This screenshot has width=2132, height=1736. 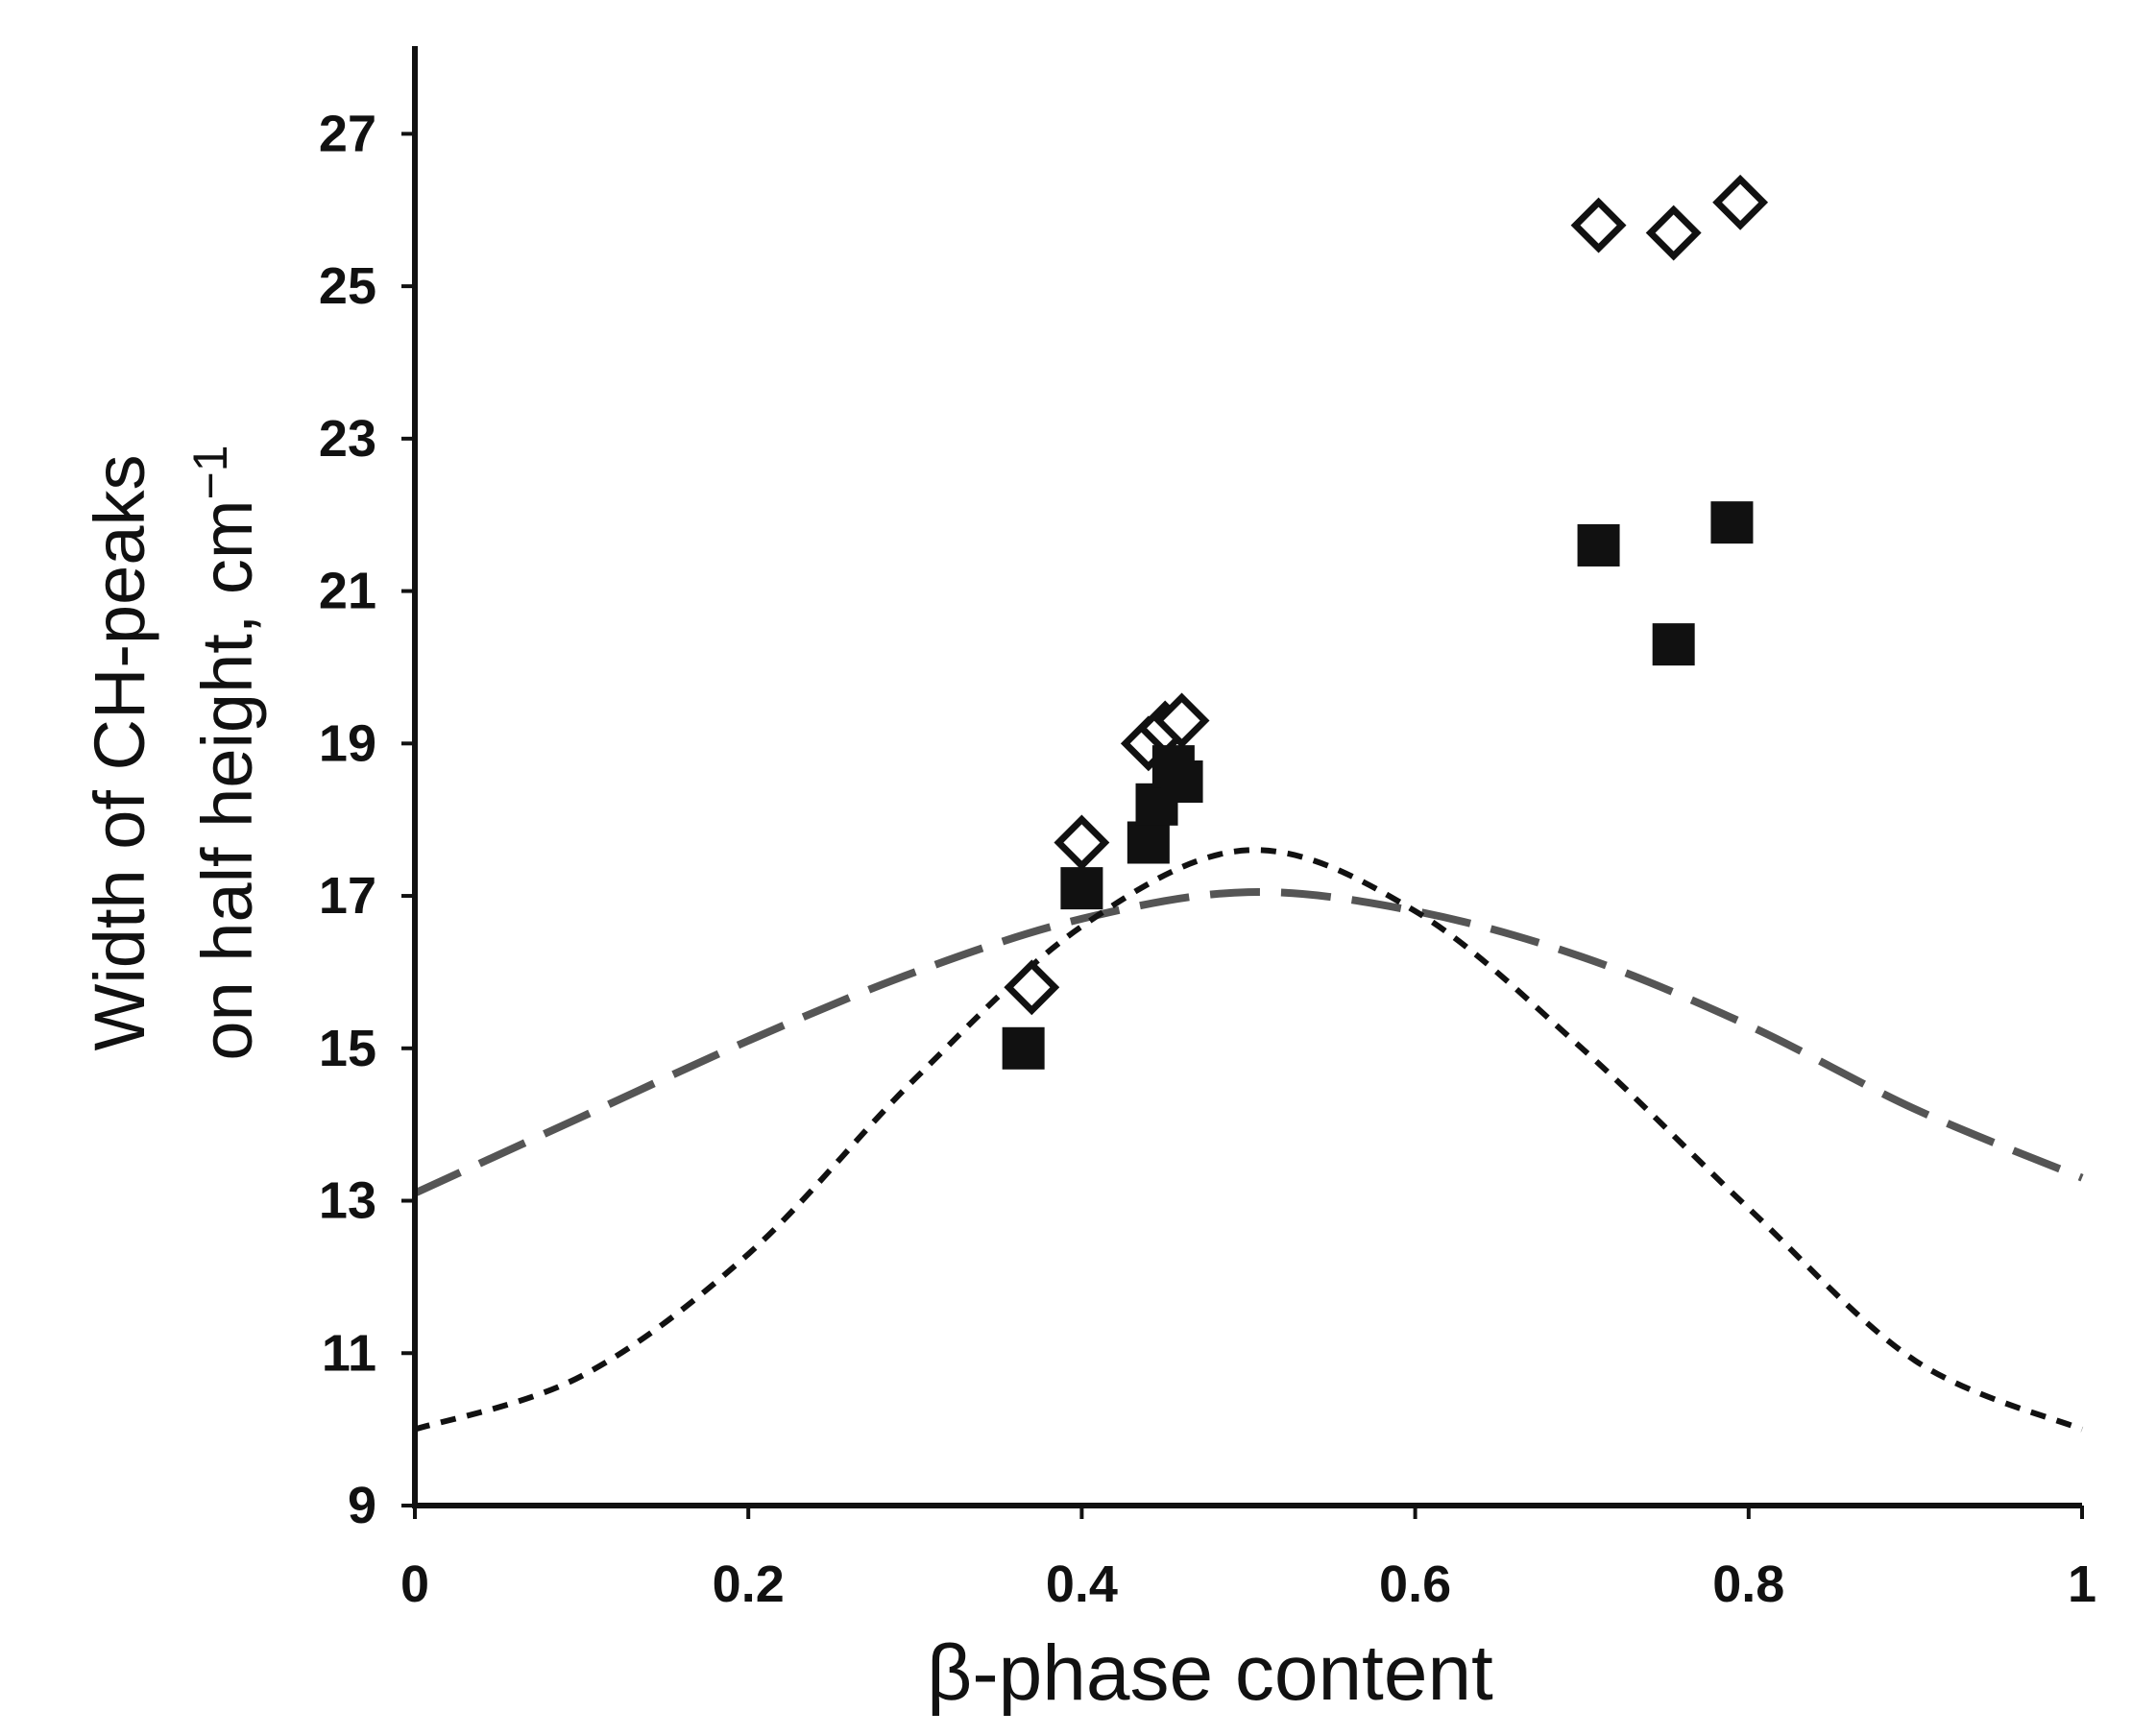 I want to click on y-axis-title: Width of CH-peaks, so click(x=119, y=753).